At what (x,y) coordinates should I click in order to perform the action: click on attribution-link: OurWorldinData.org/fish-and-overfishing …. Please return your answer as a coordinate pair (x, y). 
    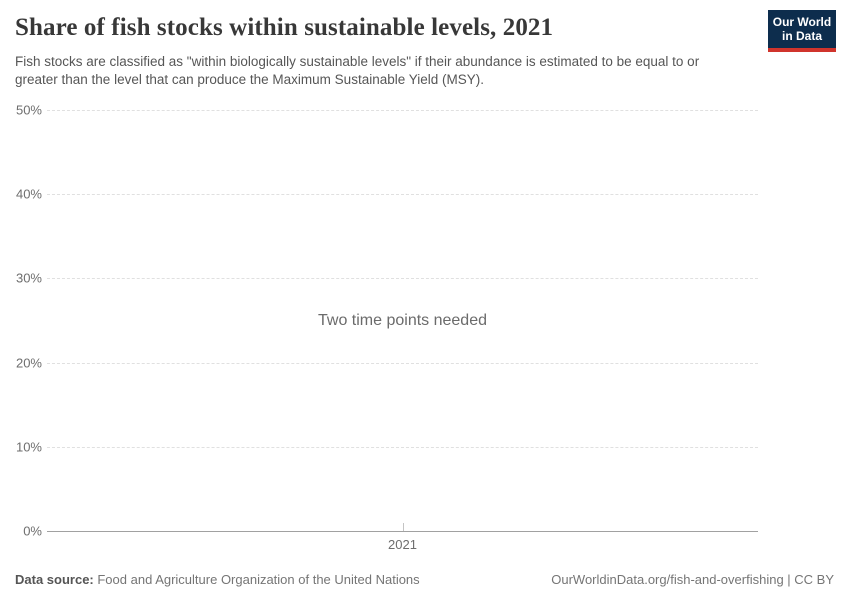
    Looking at the image, I should click on (692, 579).